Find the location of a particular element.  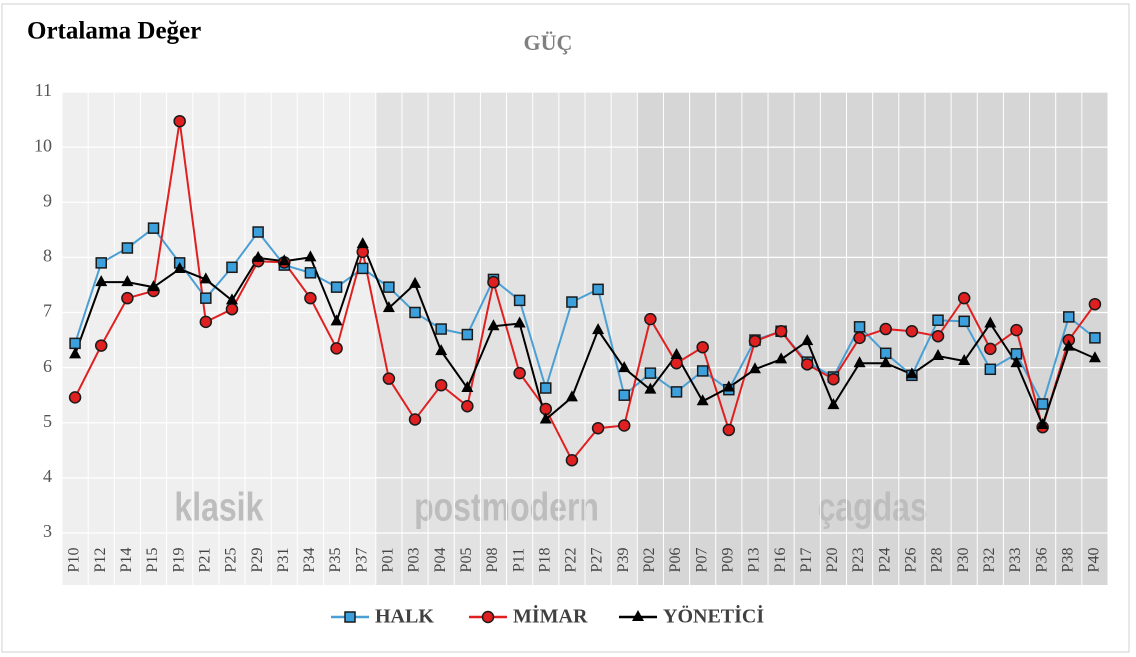

x-tick-label: P06 is located at coordinates (675, 560).